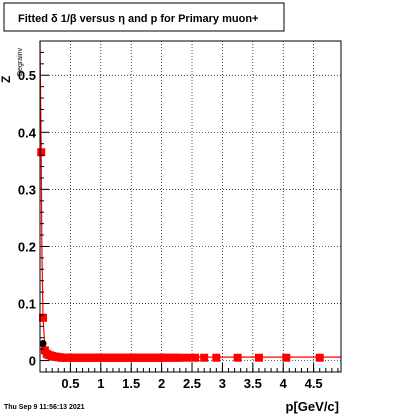 Image resolution: width=400 pixels, height=419 pixels. Describe the element at coordinates (27, 304) in the screenshot. I see `y-tick-label: 0.1` at that location.